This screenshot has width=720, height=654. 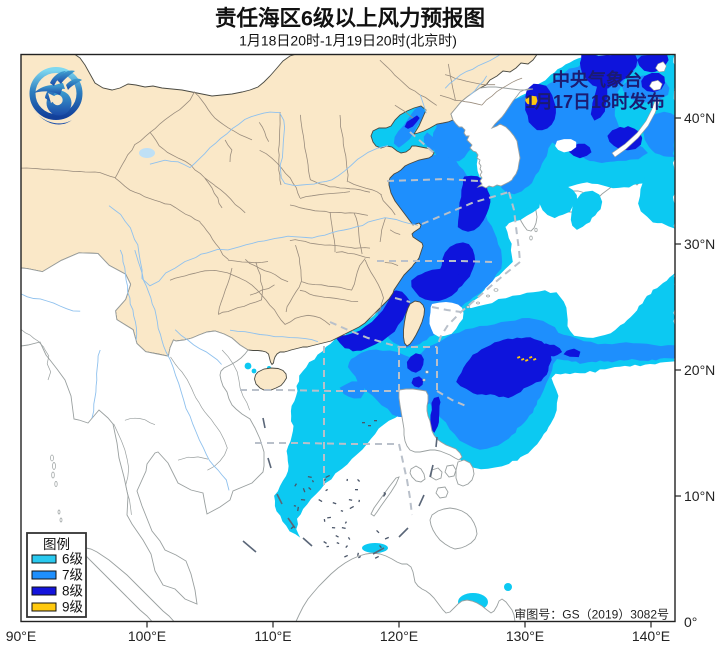 I want to click on svg-text: 120°E, so click(x=399, y=636).